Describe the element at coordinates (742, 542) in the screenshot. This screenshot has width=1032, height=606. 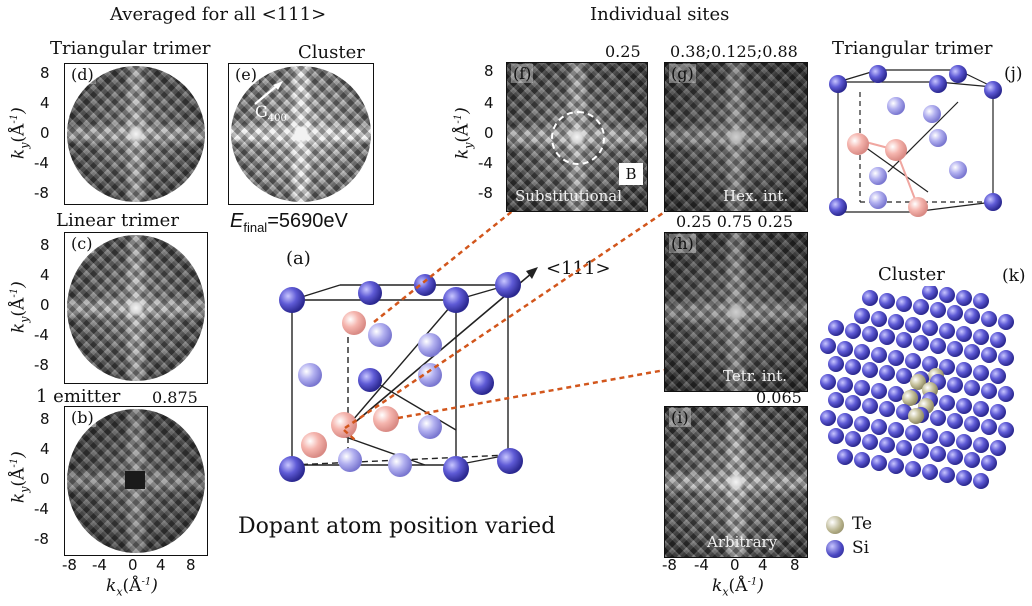
I see `panel-i-label: Arbitrary` at that location.